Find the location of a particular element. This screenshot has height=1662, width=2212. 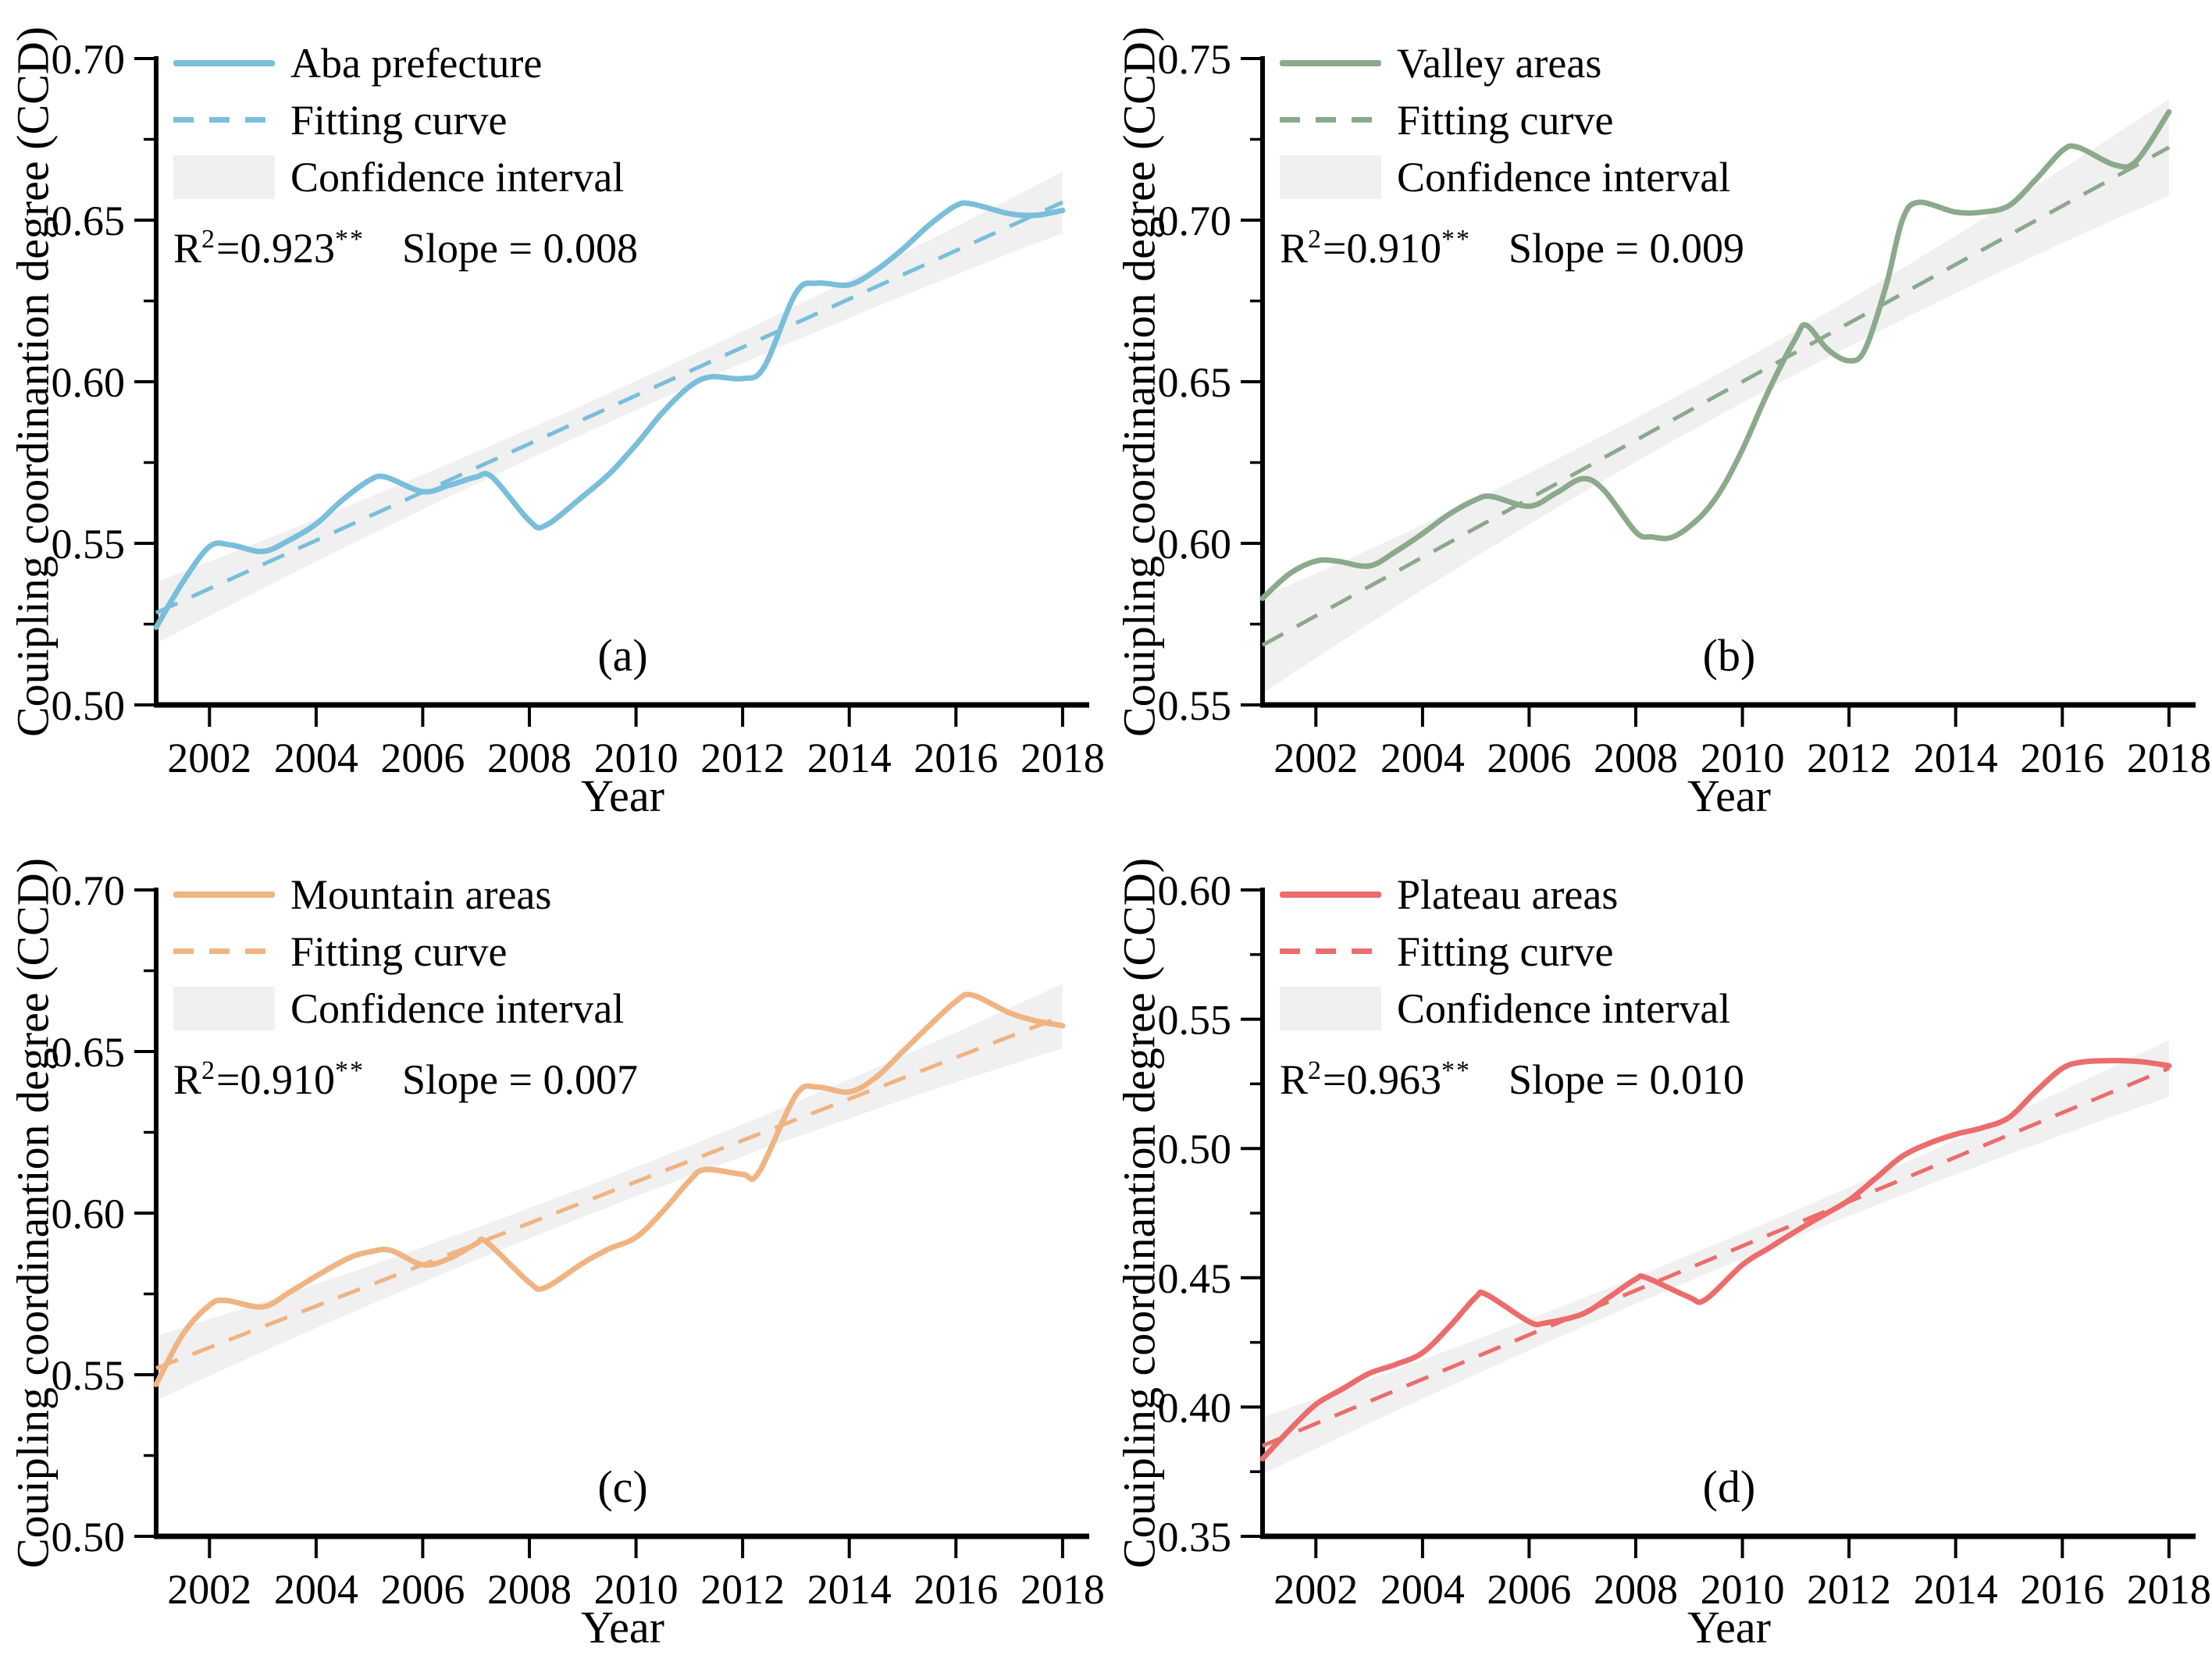

r2-value: =0.963 is located at coordinates (1382, 1079).